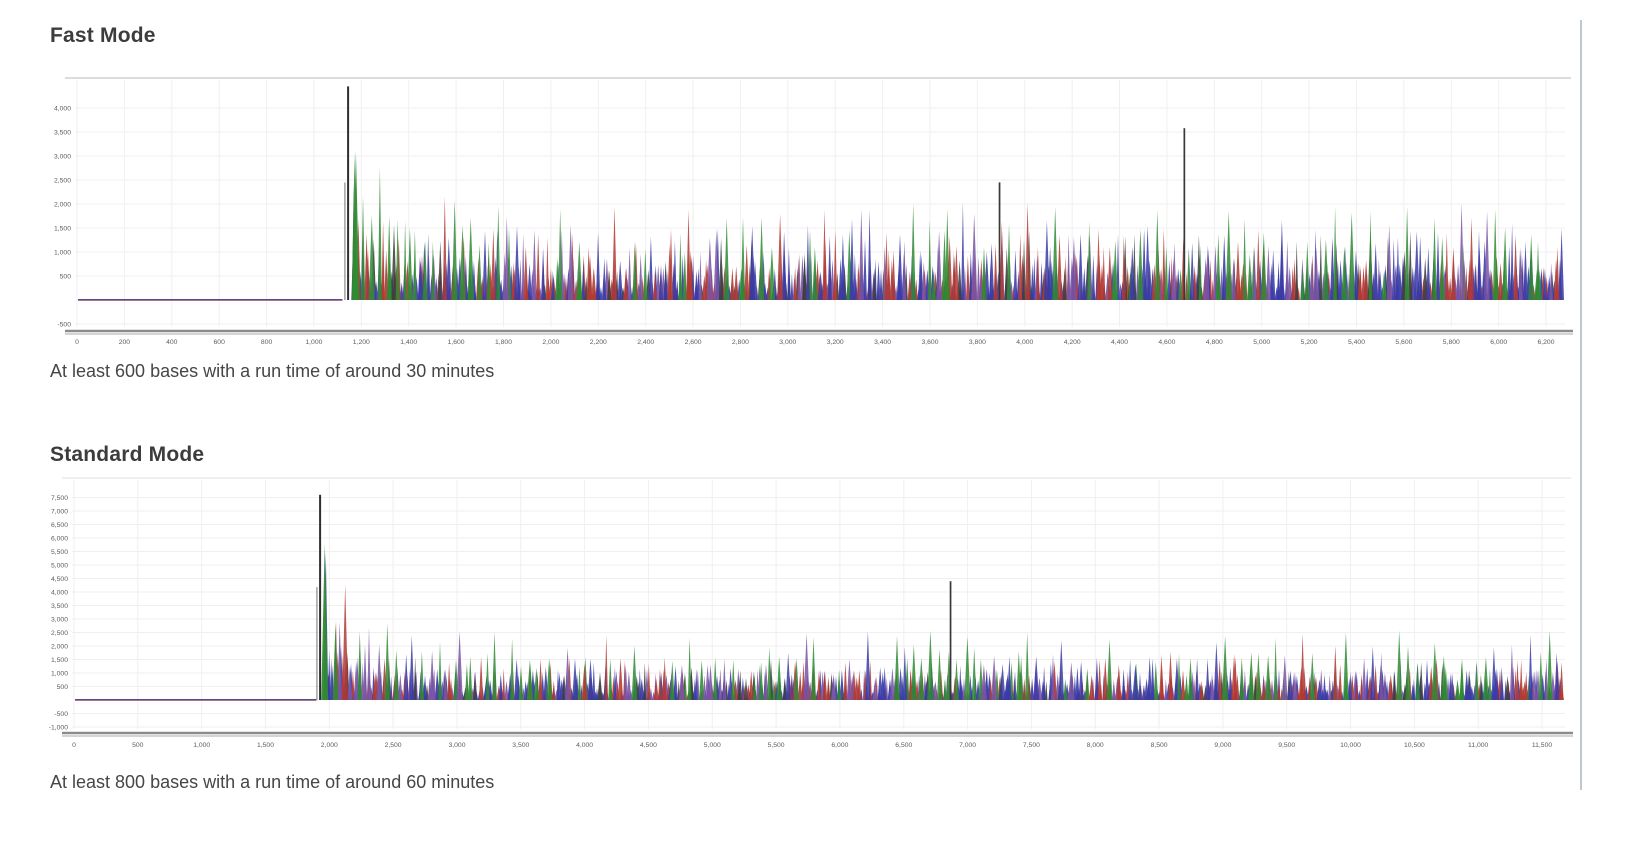 This screenshot has height=855, width=1635. I want to click on svg-text: 3,200, so click(835, 342).